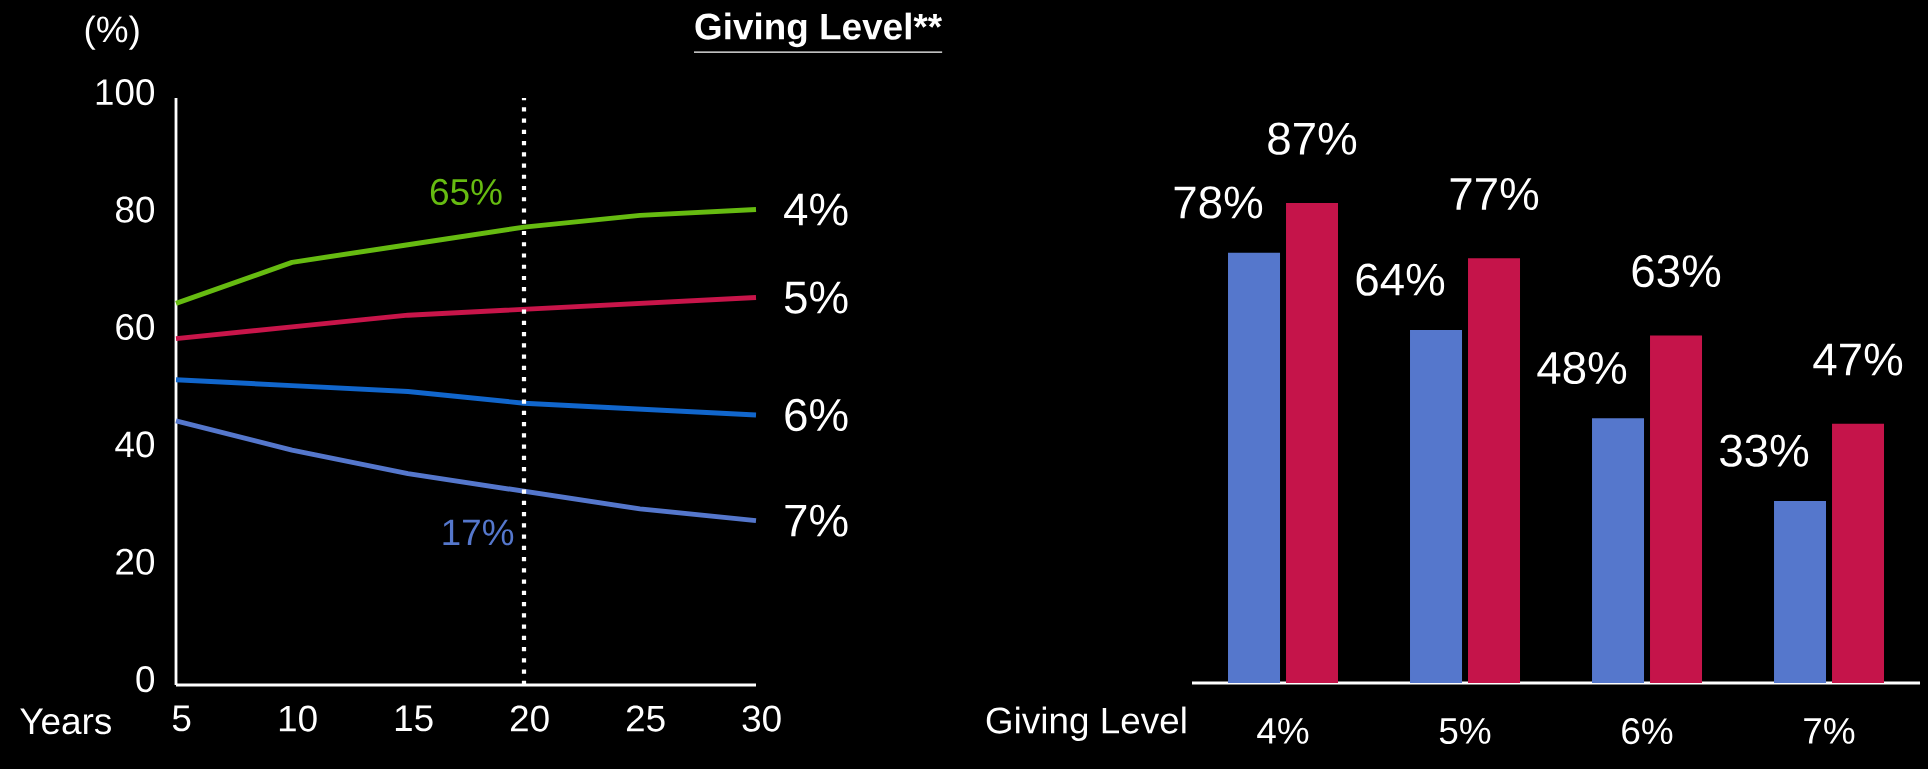 The width and height of the screenshot is (1928, 769). Describe the element at coordinates (816, 520) in the screenshot. I see `series-label: 7%` at that location.